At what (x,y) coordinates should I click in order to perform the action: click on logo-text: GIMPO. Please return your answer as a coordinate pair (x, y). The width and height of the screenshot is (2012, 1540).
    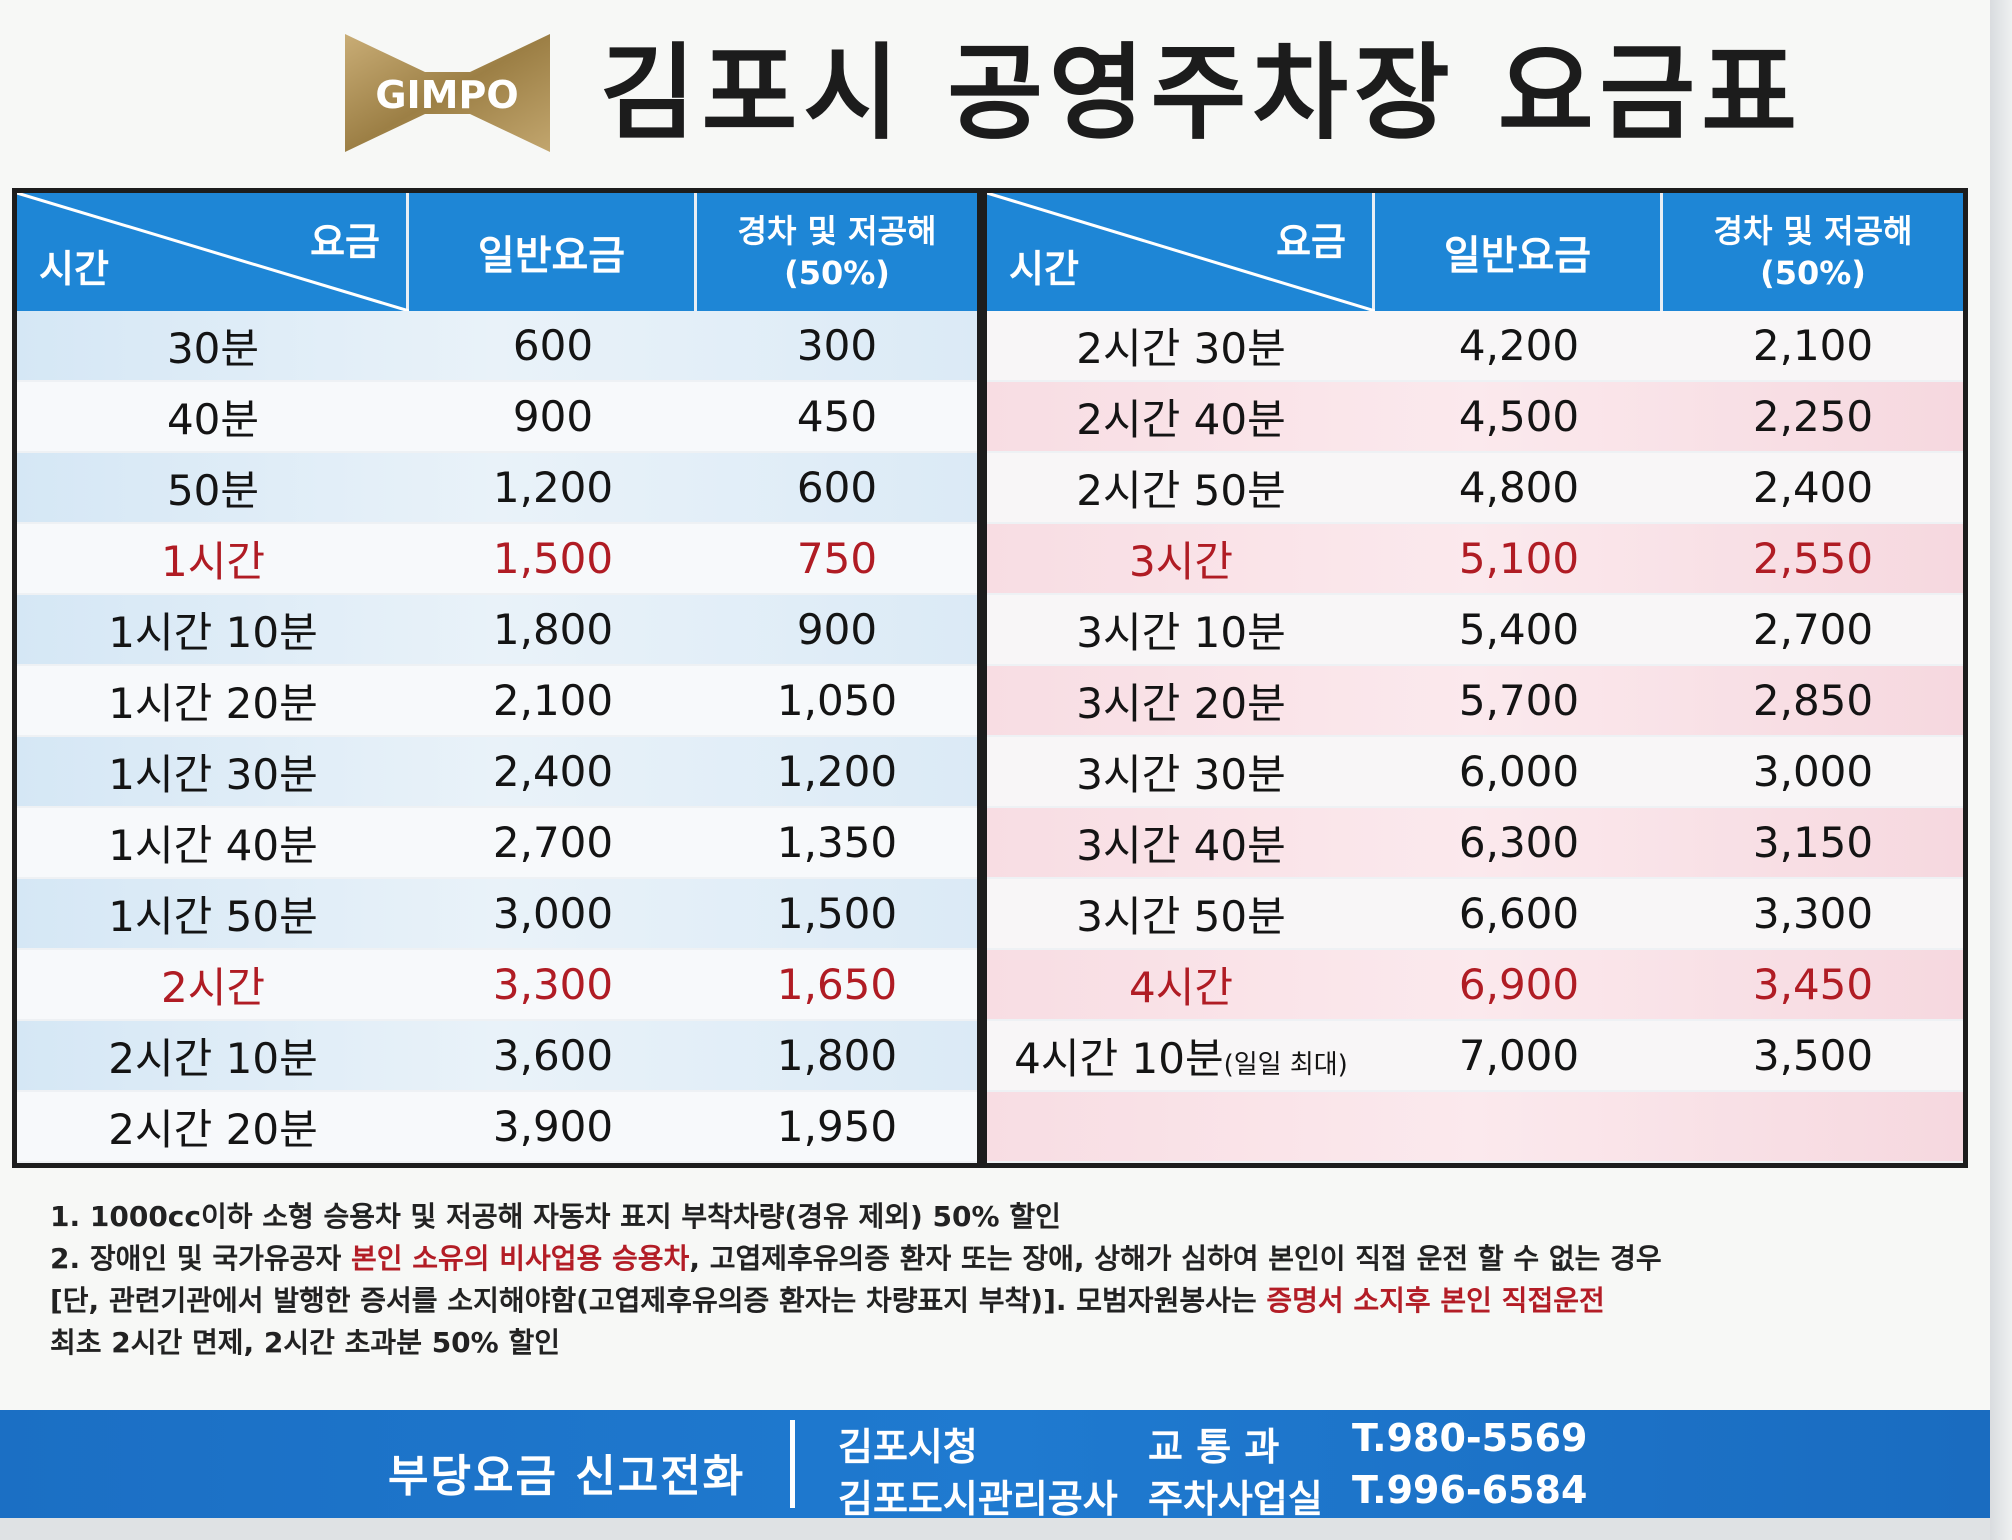
    Looking at the image, I should click on (446, 95).